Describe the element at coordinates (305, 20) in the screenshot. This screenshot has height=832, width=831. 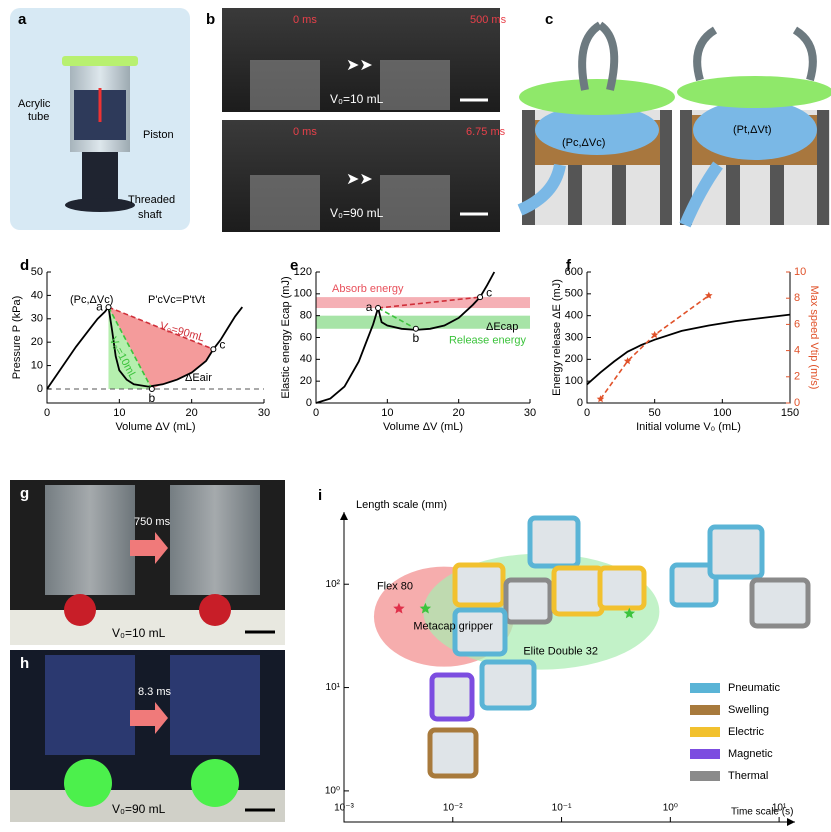
I see `time-label: 0 ms` at that location.